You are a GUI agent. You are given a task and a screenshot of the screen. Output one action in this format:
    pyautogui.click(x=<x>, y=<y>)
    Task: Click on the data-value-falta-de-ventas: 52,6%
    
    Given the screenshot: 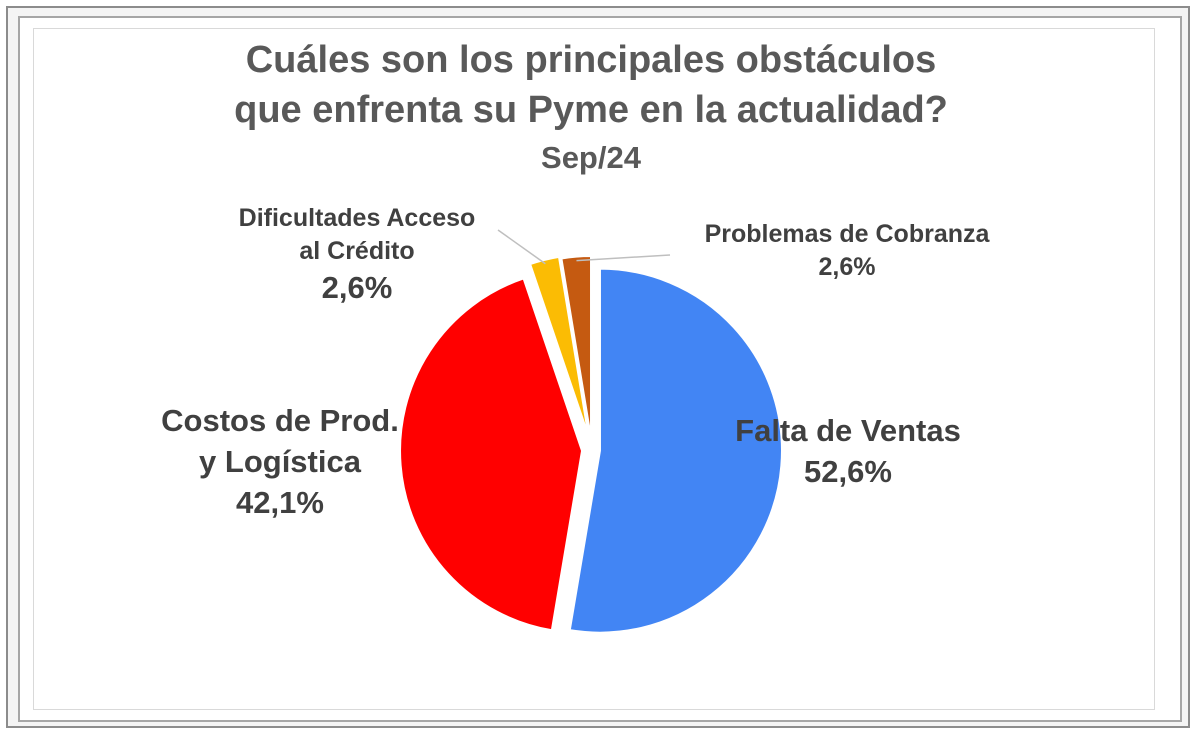 What is the action you would take?
    pyautogui.click(x=848, y=471)
    